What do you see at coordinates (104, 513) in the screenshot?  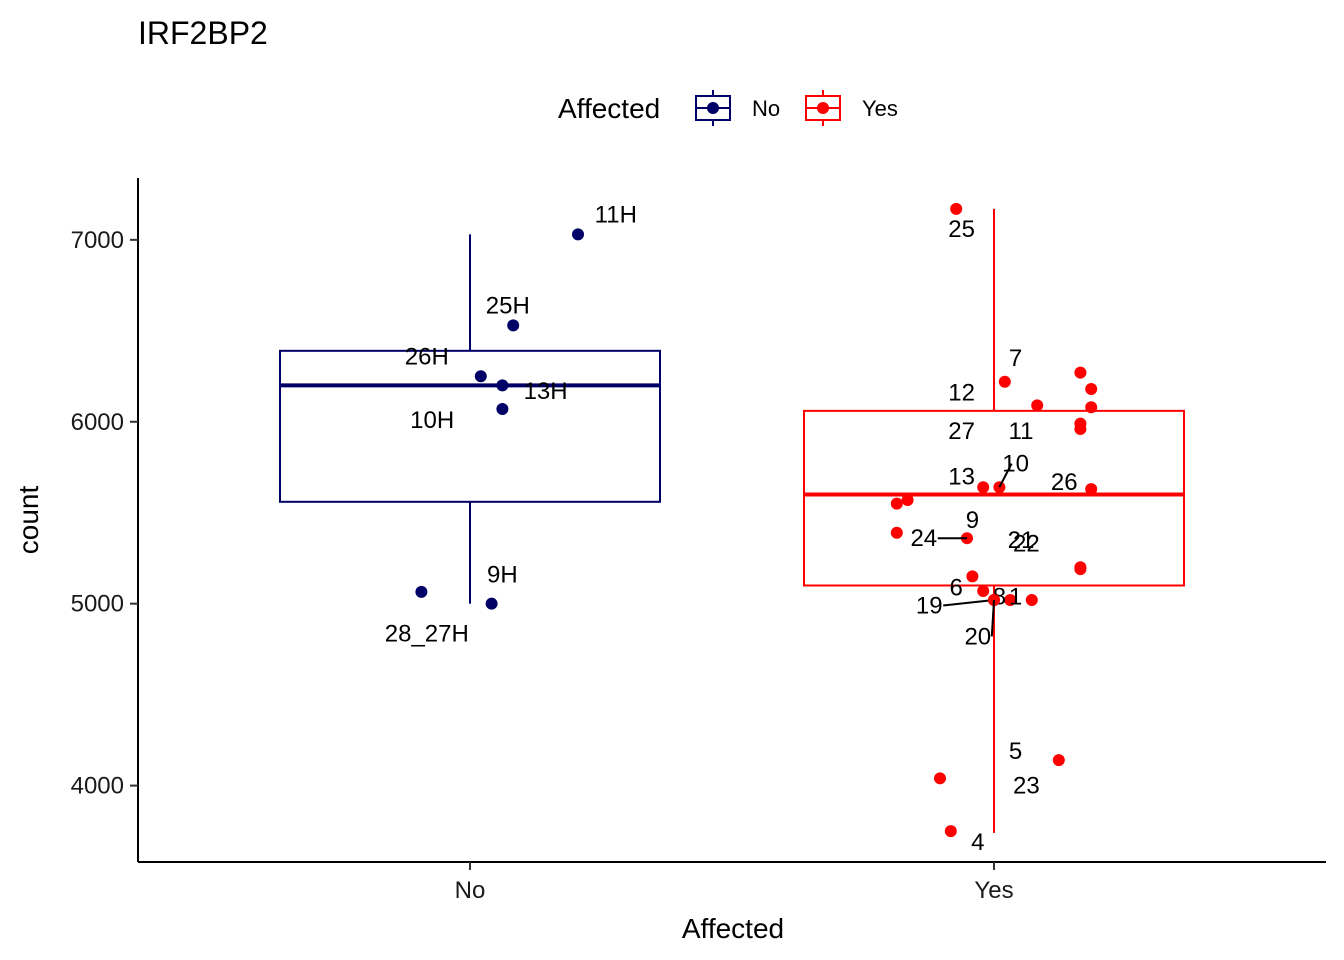 I see `y-axis-ticks: 4000 5000 6000 7000` at bounding box center [104, 513].